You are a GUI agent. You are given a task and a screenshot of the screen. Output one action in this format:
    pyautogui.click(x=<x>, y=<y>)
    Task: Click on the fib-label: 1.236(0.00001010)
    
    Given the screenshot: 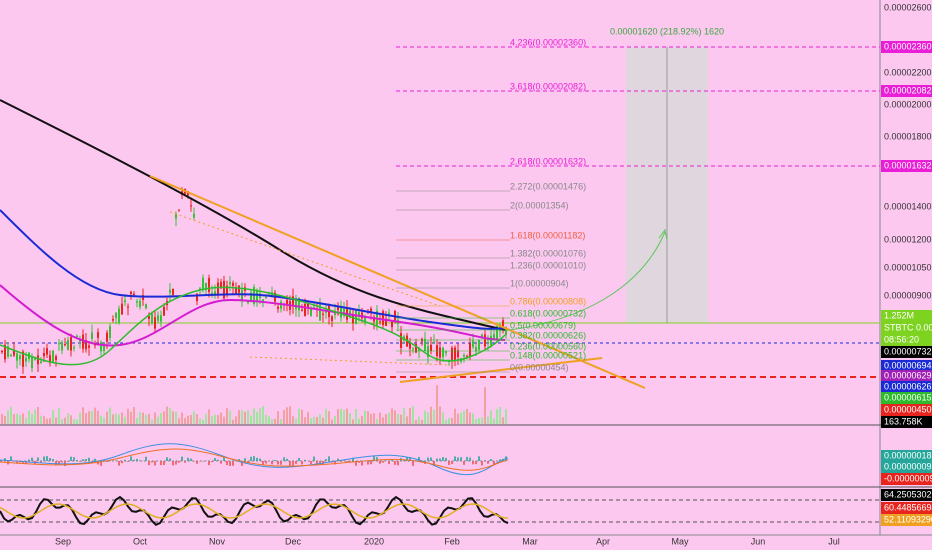 What is the action you would take?
    pyautogui.click(x=548, y=265)
    